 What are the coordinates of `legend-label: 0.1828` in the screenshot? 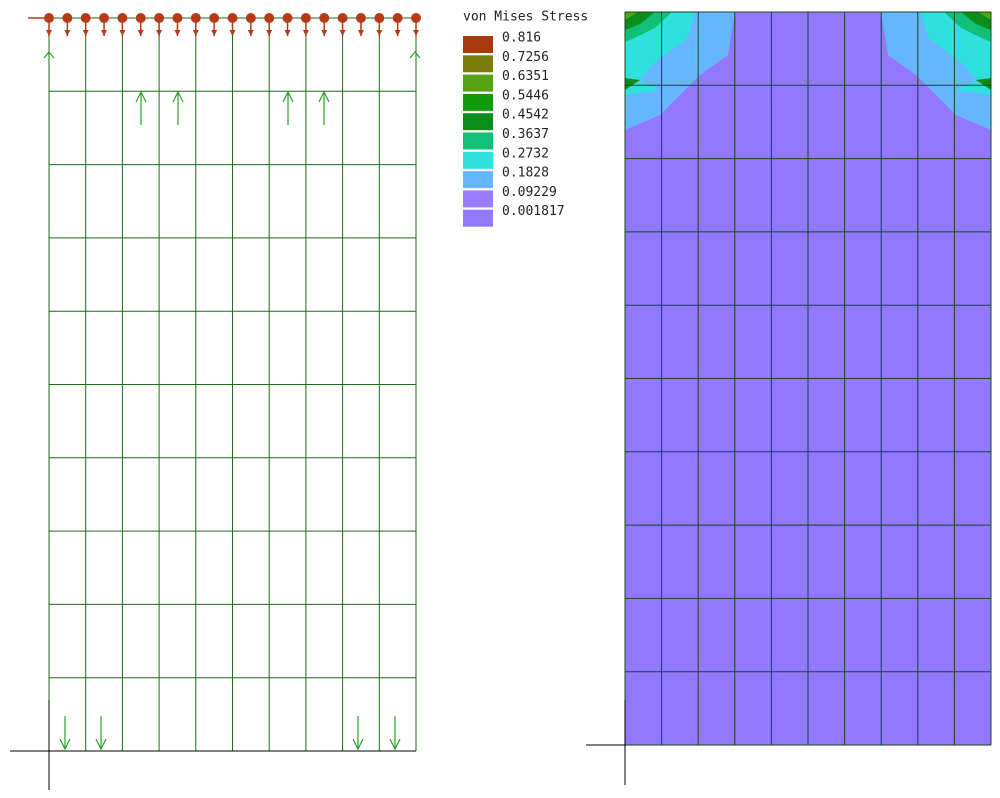 It's located at (525, 173).